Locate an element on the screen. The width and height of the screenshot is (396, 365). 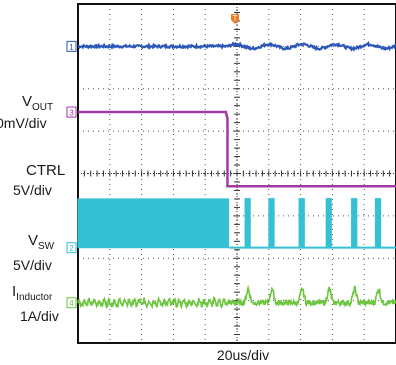
iinductor-trace is located at coordinates (236, 297).